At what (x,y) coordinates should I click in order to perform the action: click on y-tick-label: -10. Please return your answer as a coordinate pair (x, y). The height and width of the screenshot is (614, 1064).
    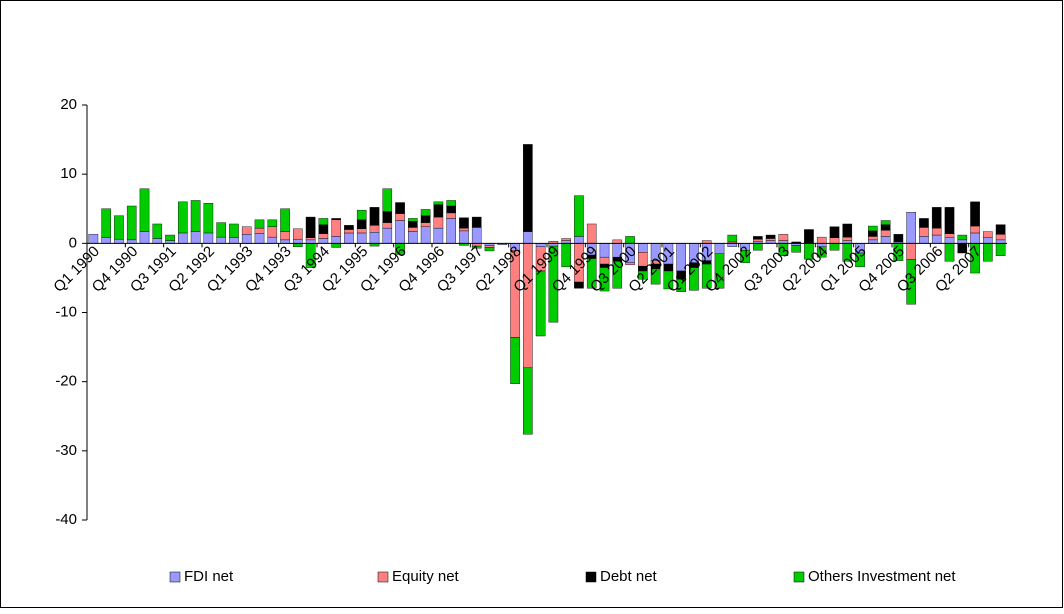
    Looking at the image, I should click on (66, 311).